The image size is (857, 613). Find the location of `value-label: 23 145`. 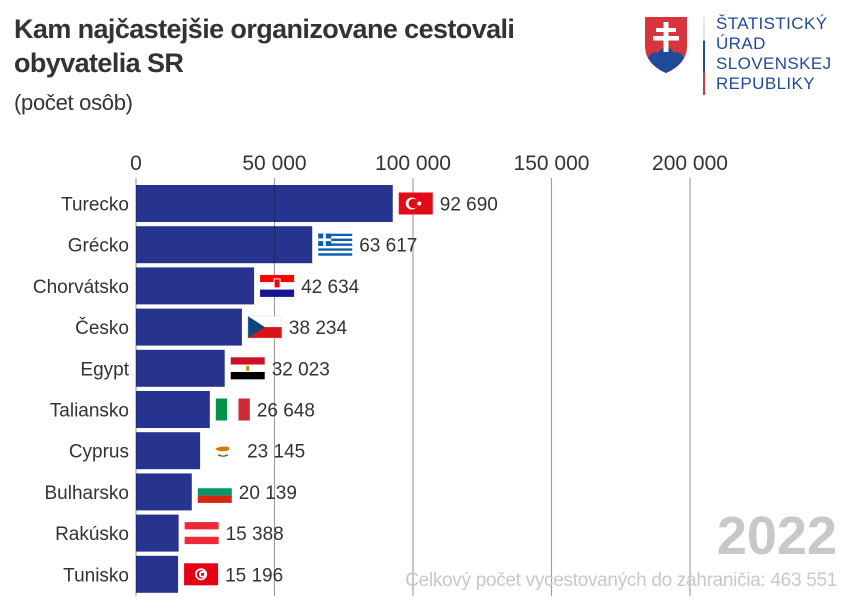

value-label: 23 145 is located at coordinates (276, 452).